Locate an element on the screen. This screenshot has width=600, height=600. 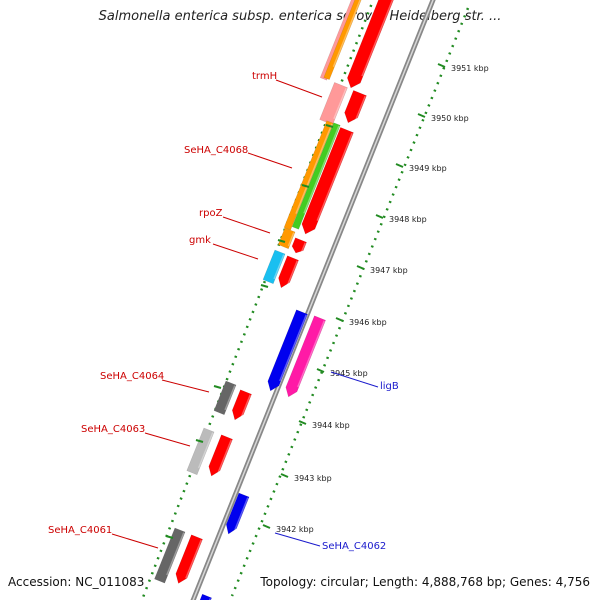
gene-label-SeHA_C4062: SeHA_C4062 is located at coordinates (354, 546).